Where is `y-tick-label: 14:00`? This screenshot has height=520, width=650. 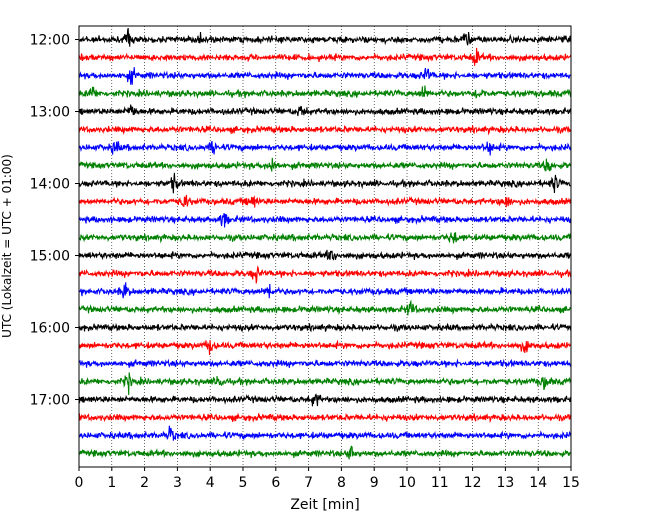
y-tick-label: 14:00 is located at coordinates (50, 185).